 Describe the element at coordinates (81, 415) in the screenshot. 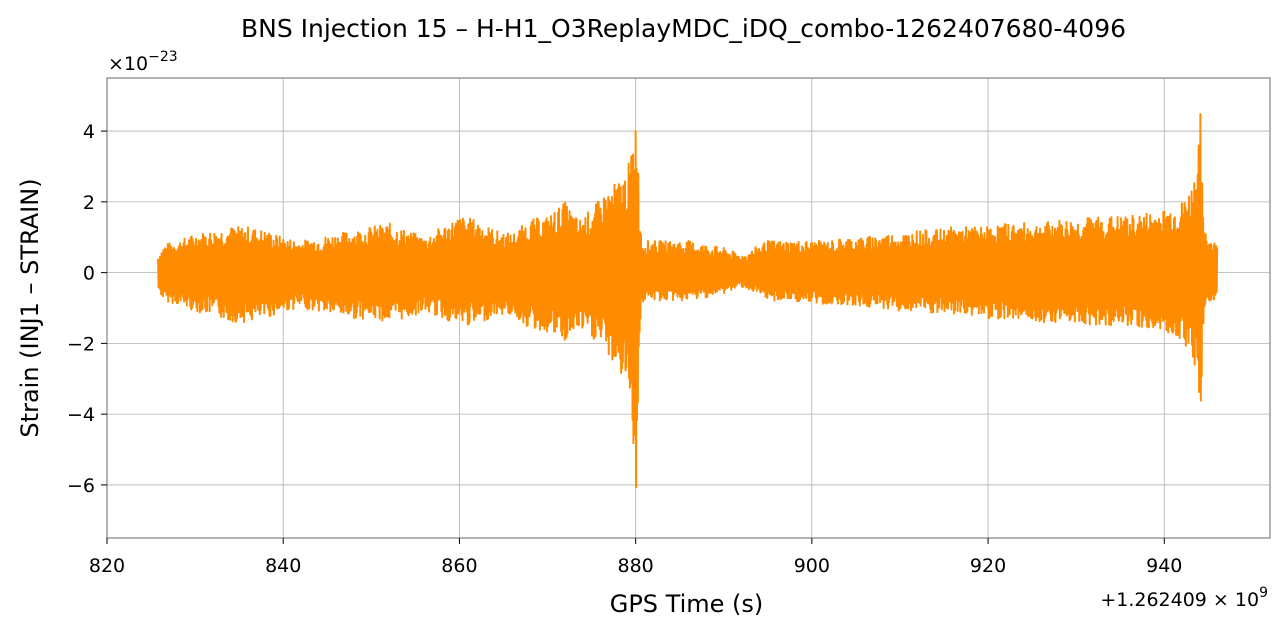

I see `y-tick-label: −4` at that location.